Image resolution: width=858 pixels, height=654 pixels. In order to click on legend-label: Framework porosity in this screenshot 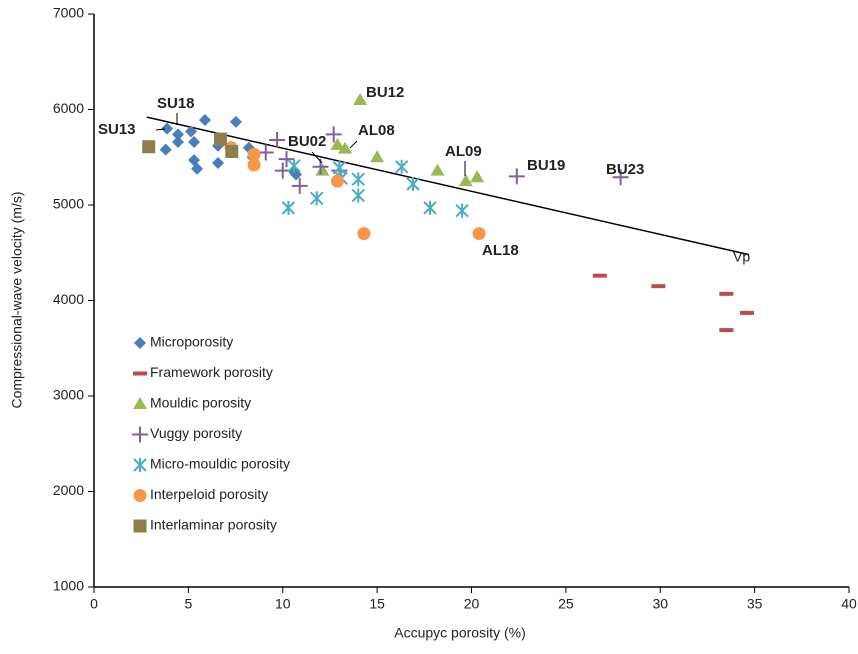, I will do `click(211, 372)`.